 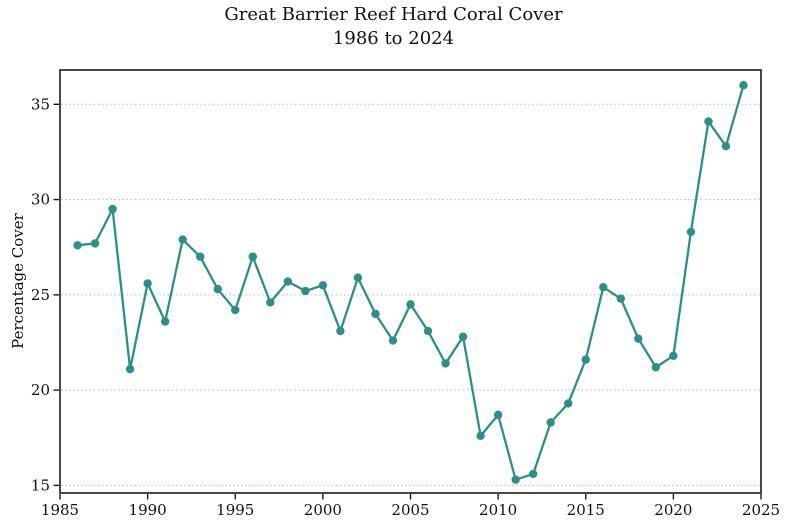 What do you see at coordinates (323, 510) in the screenshot?
I see `x-tick-label: 2000` at bounding box center [323, 510].